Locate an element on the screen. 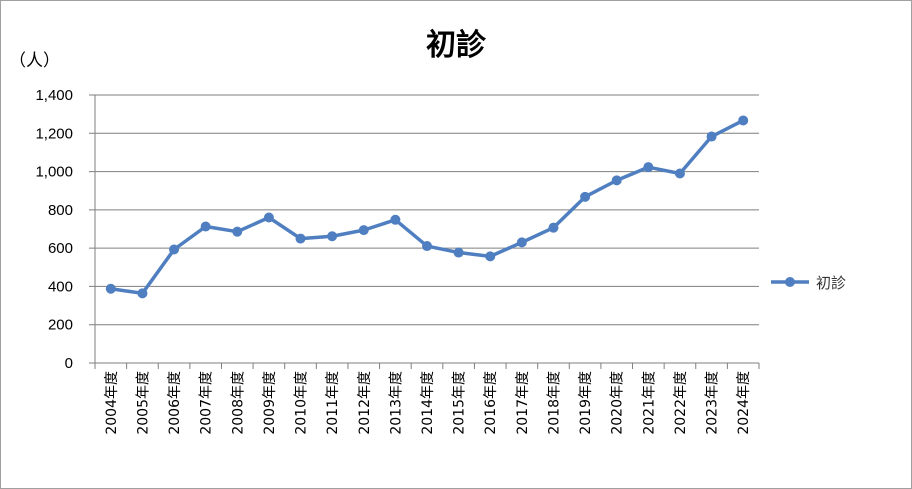 Image resolution: width=912 pixels, height=489 pixels. x-tick-label: 2004年度 is located at coordinates (112, 403).